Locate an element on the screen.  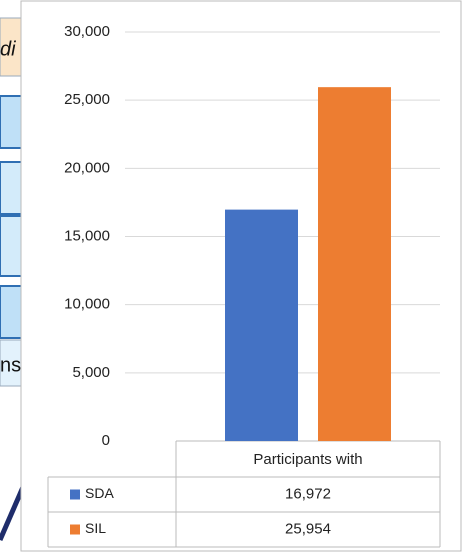
y-tick-label: 25,000 is located at coordinates (87, 99).